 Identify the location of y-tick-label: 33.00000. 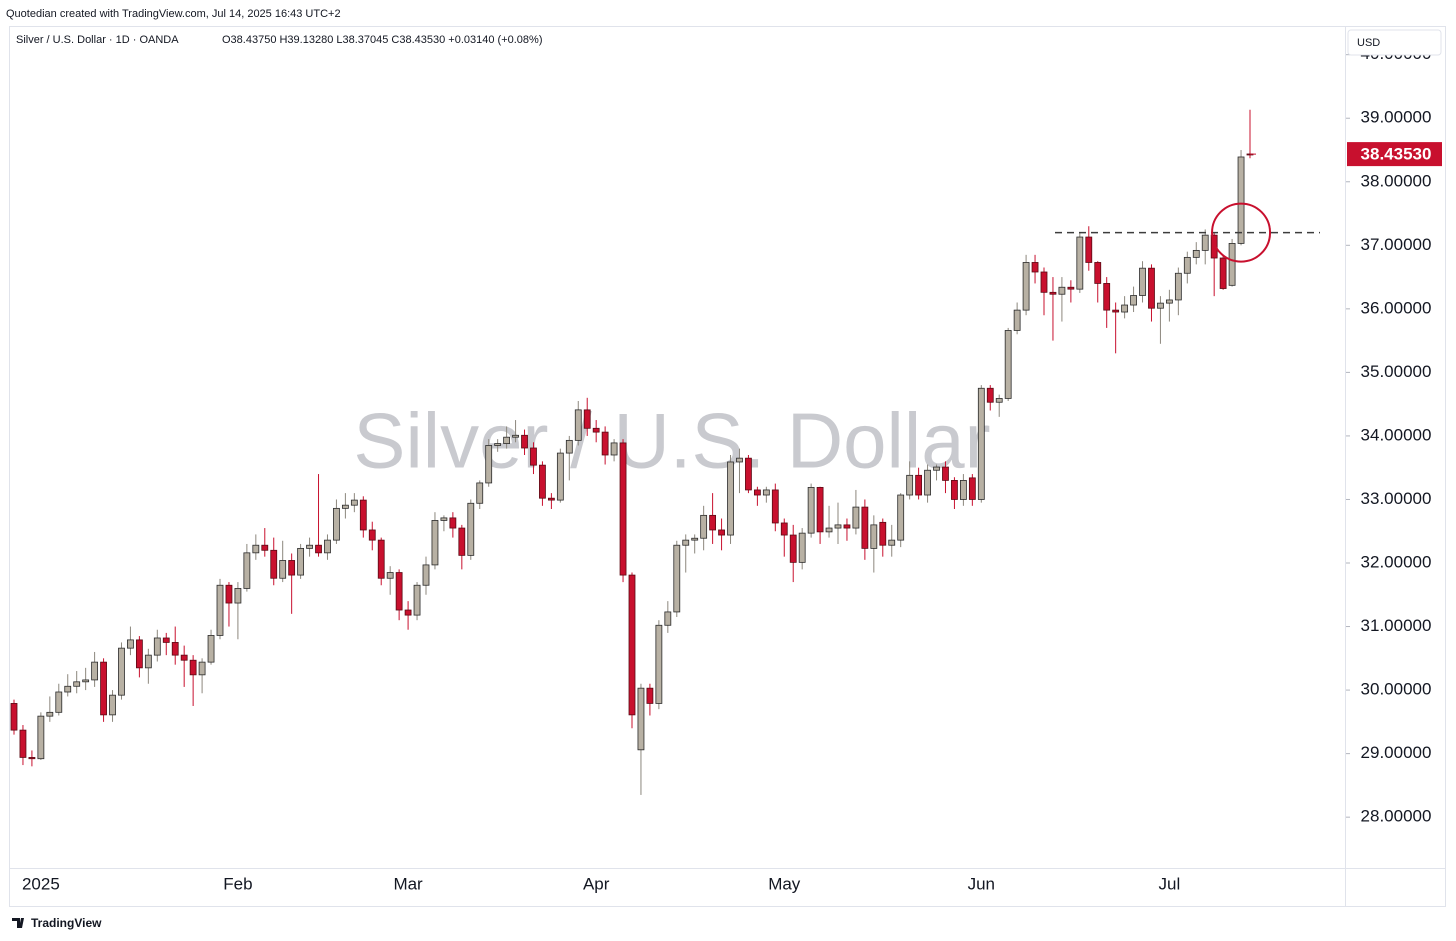
(1396, 498).